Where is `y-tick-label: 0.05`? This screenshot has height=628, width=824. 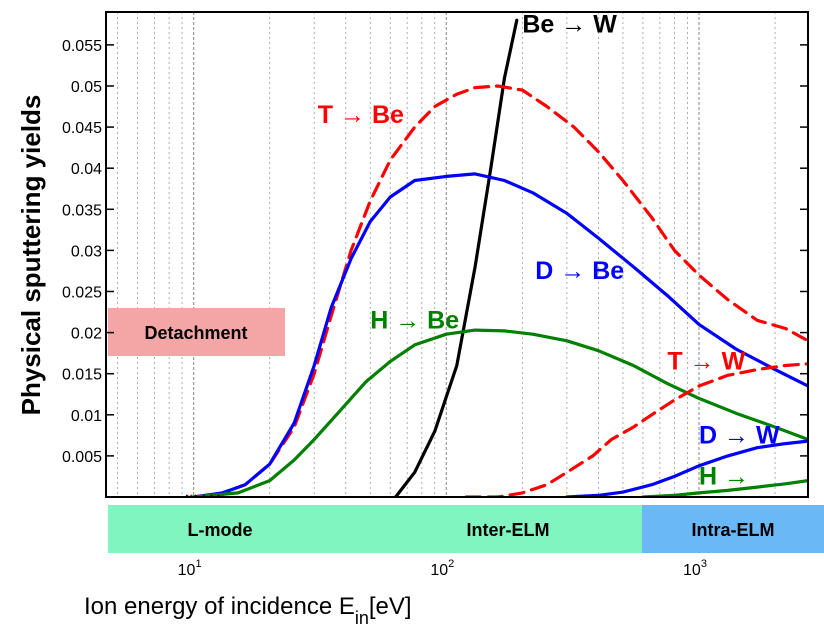
y-tick-label: 0.05 is located at coordinates (86, 87).